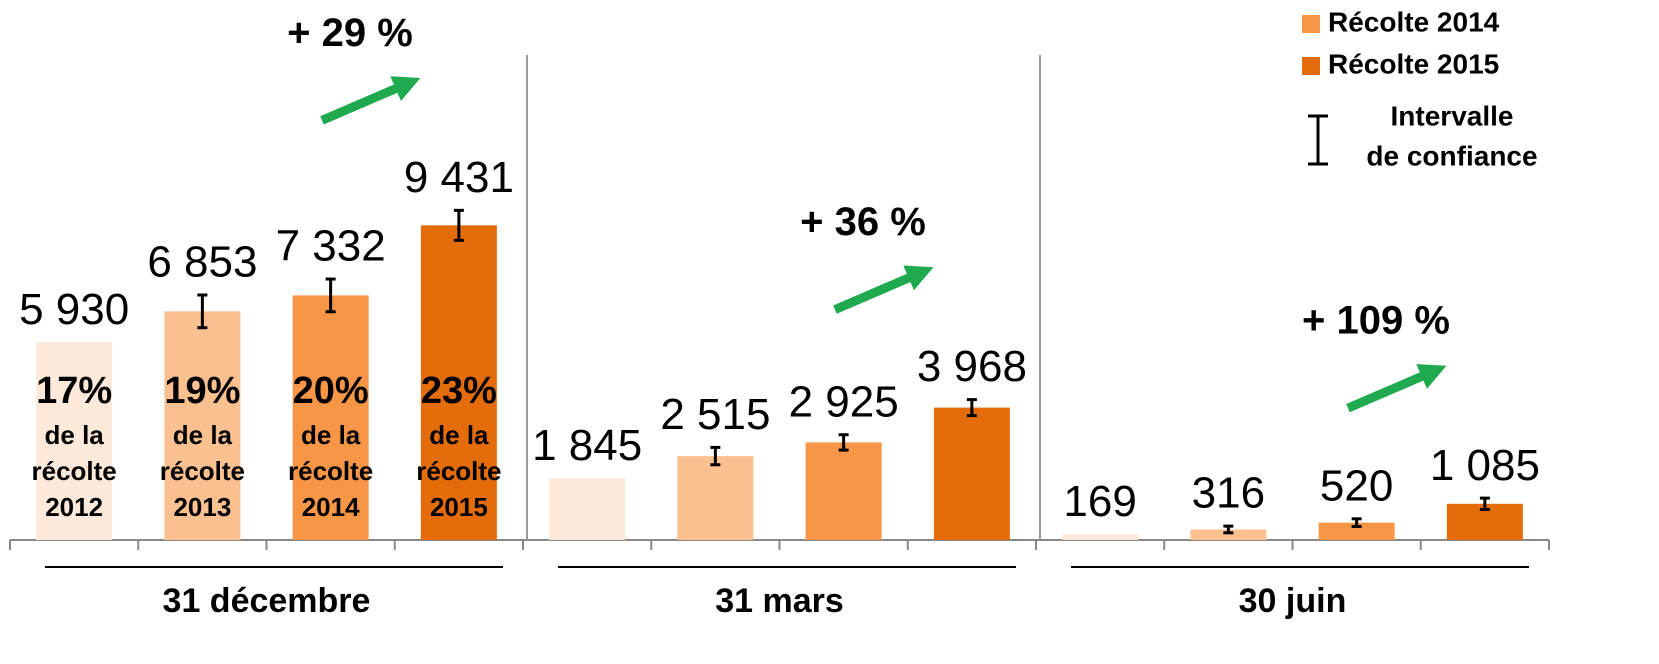  Describe the element at coordinates (459, 391) in the screenshot. I see `share-label: 23%` at that location.